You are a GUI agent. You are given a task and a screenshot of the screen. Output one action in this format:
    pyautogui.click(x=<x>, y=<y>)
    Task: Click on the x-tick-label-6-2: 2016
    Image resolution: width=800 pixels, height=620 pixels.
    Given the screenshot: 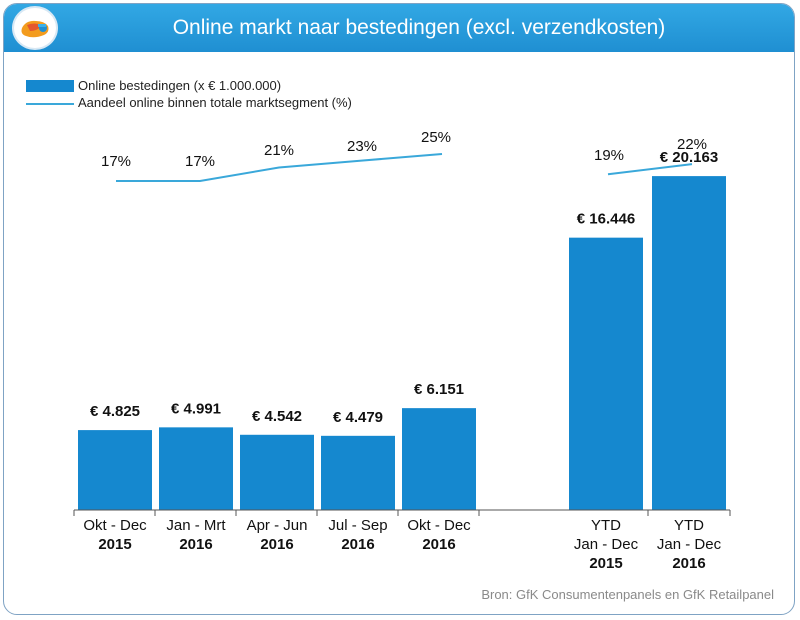 What is the action you would take?
    pyautogui.click(x=688, y=563)
    